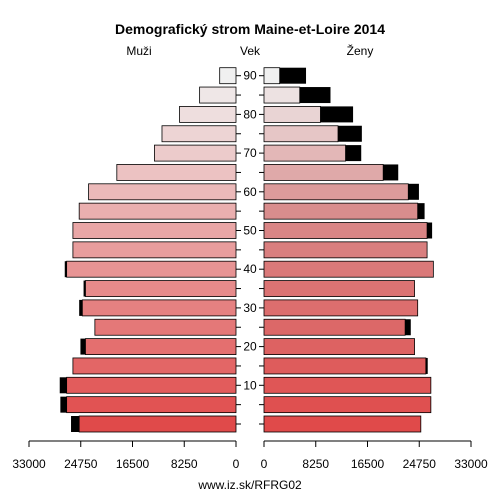  I want to click on left-label: Muži, so click(138, 51).